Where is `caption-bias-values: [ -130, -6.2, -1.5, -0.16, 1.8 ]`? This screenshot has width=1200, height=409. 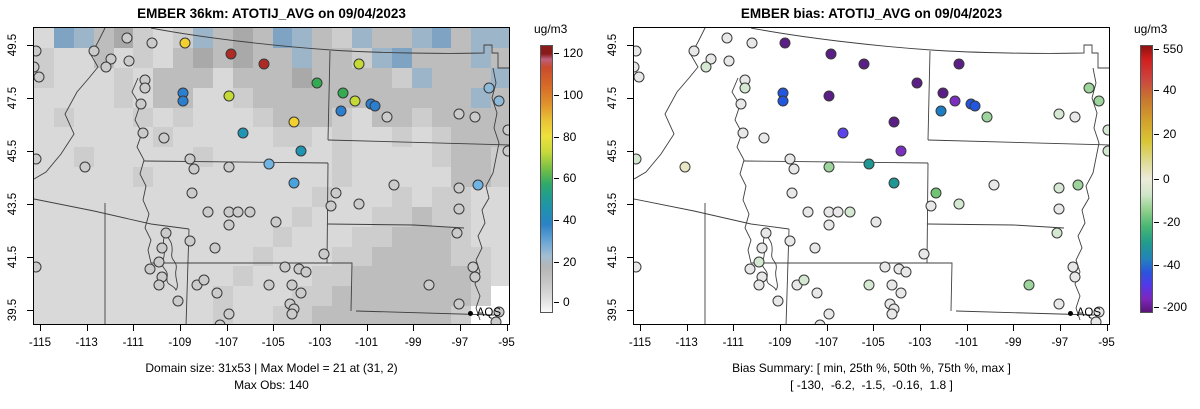
caption-bias-values: [ -130, -6.2, -1.5, -0.16, 1.8 ] is located at coordinates (871, 385).